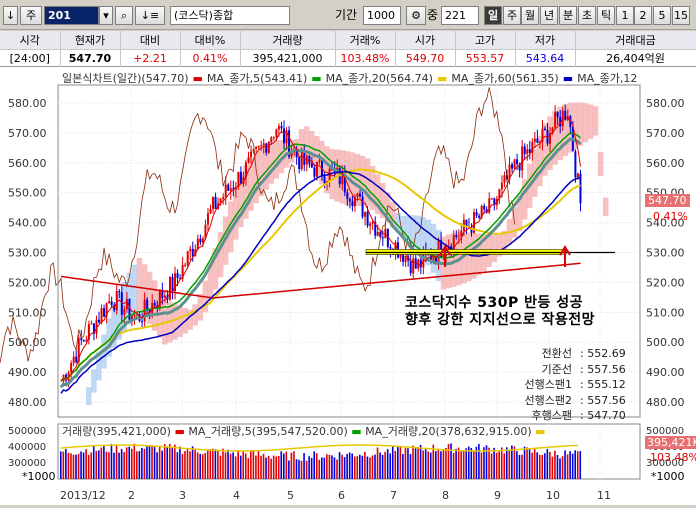 This screenshot has width=696, height=508. Describe the element at coordinates (565, 250) in the screenshot. I see `arrow-head` at that location.